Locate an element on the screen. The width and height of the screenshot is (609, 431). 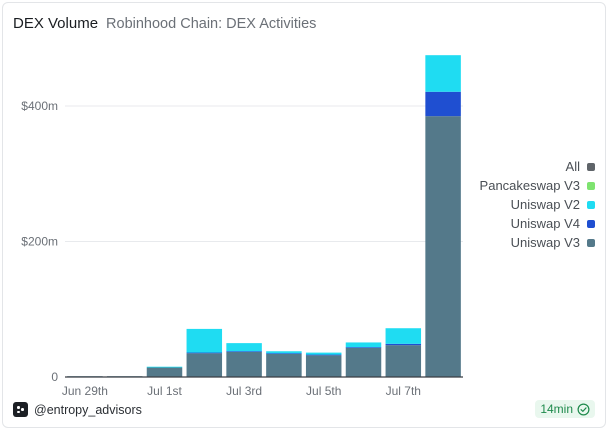
legend-item: Pancakeswap V3 is located at coordinates (537, 185).